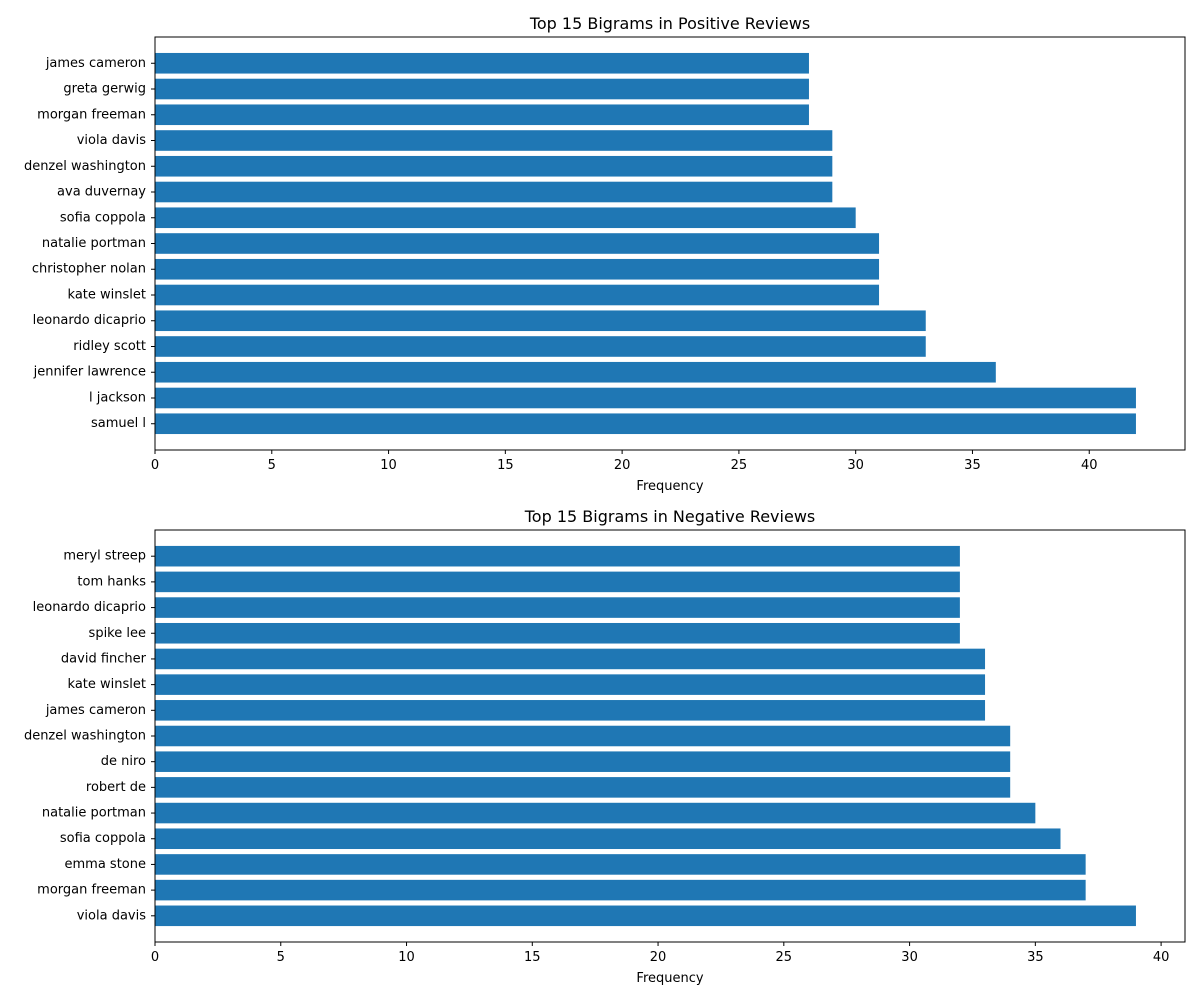 This screenshot has width=1200, height=1000. Describe the element at coordinates (117, 633) in the screenshot. I see `y-tick-label: spike lee` at that location.